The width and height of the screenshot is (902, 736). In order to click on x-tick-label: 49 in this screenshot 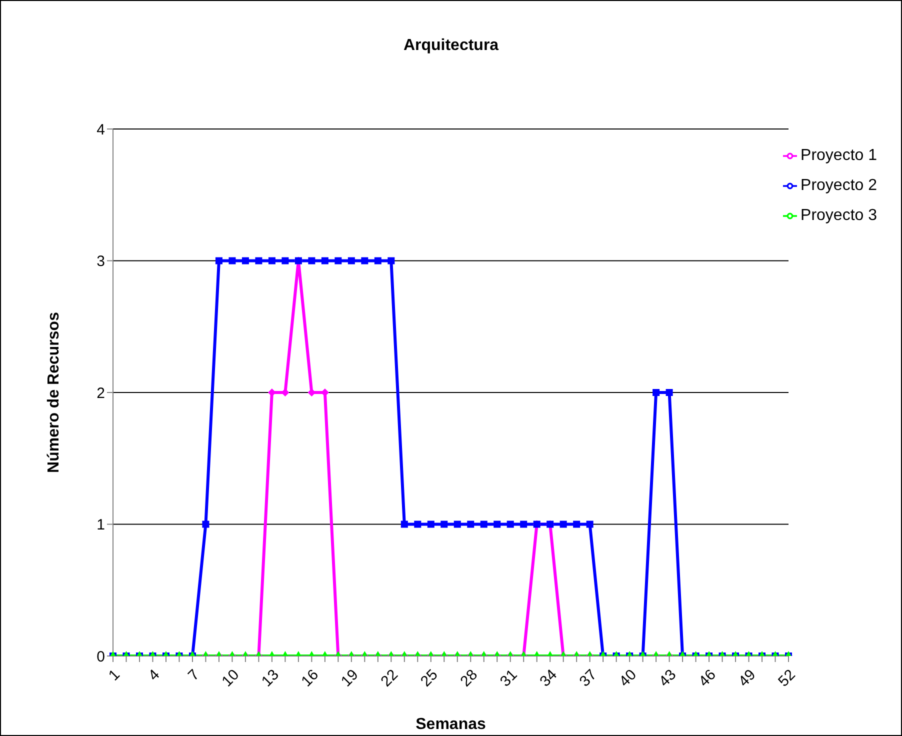, I will do `click(747, 678)`.